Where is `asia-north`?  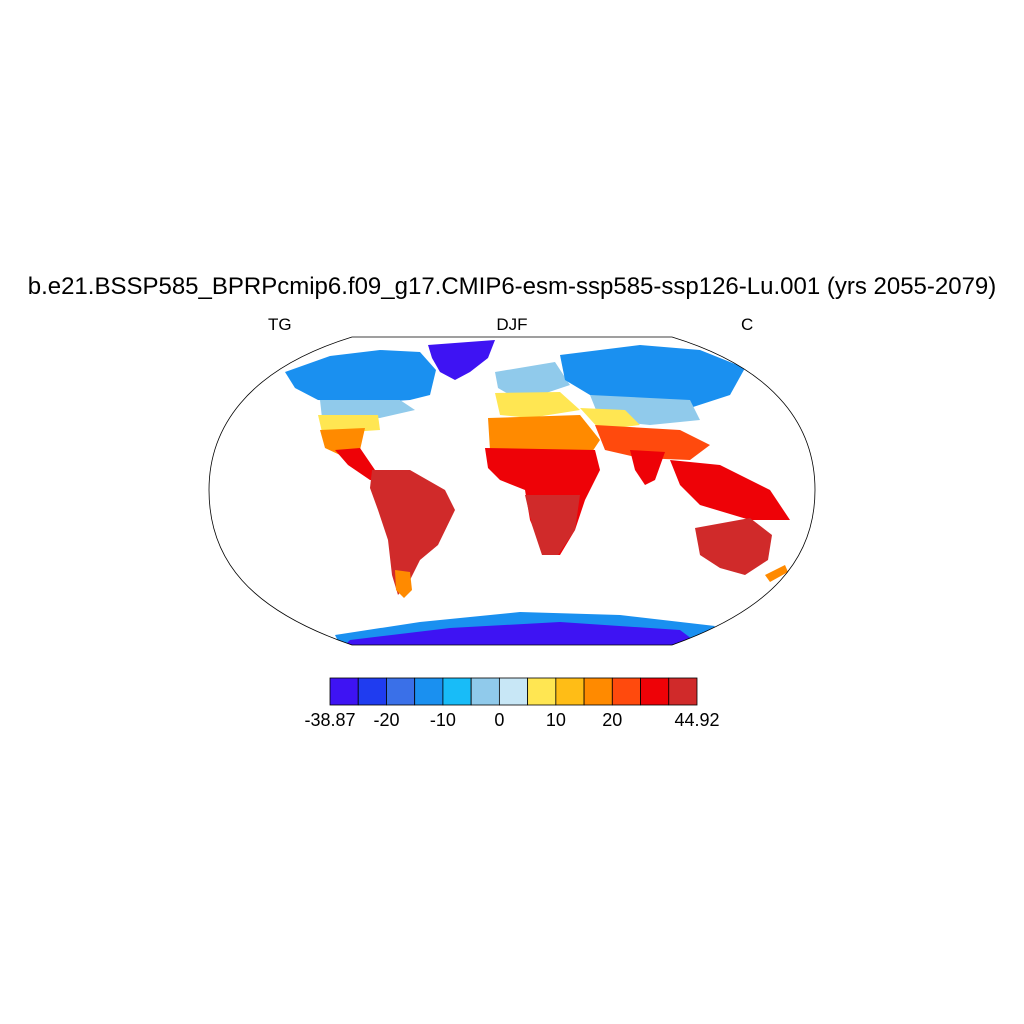 asia-north is located at coordinates (652, 376).